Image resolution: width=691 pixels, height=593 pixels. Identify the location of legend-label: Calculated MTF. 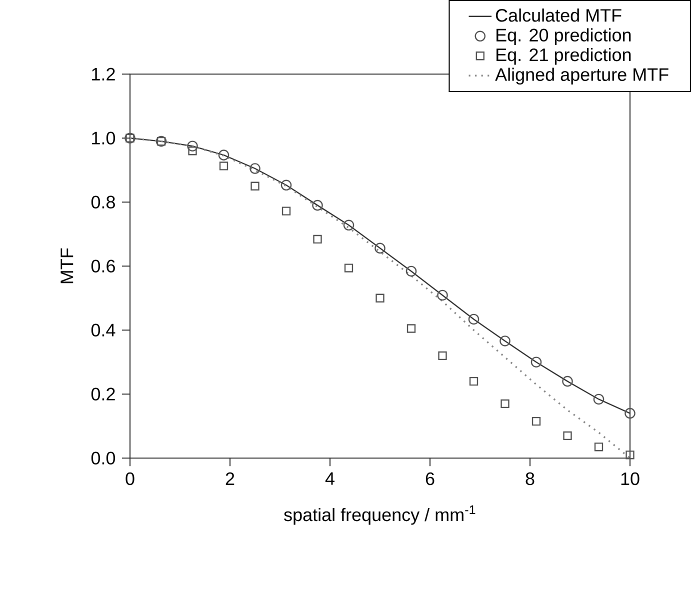
(559, 15).